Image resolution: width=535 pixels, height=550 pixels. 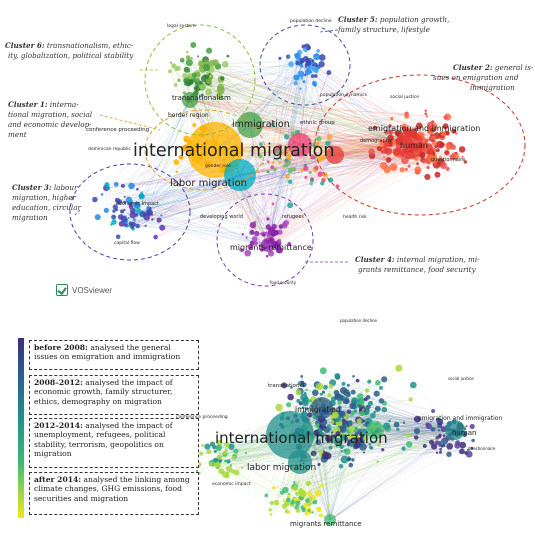 I want to click on label-legal-system: legal system, so click(x=181, y=26).